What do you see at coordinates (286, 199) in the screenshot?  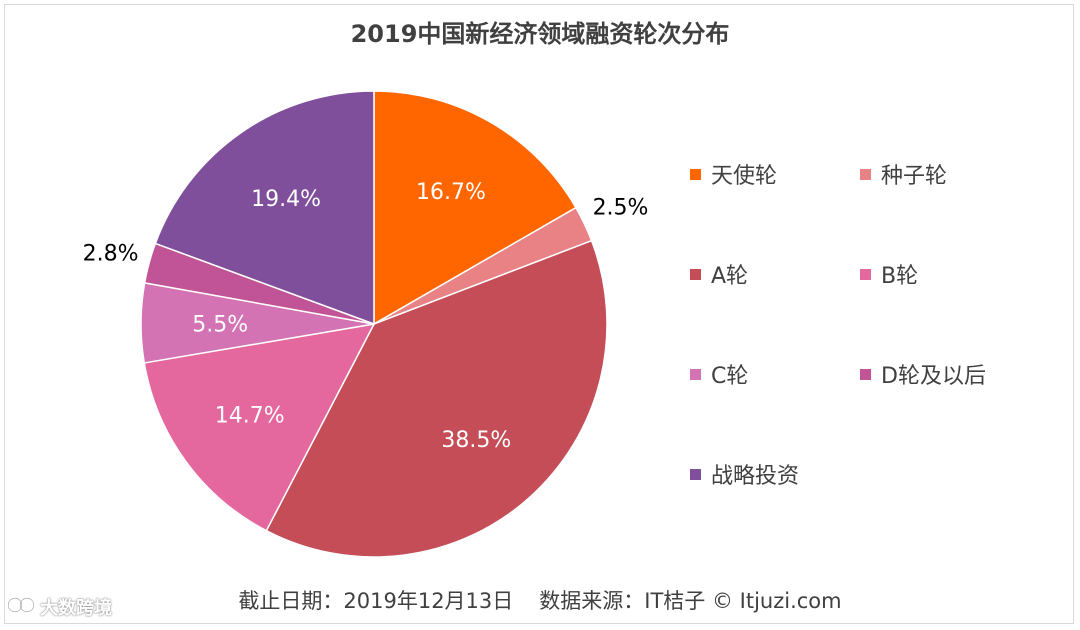 I see `pie-data-label: 19.4%` at bounding box center [286, 199].